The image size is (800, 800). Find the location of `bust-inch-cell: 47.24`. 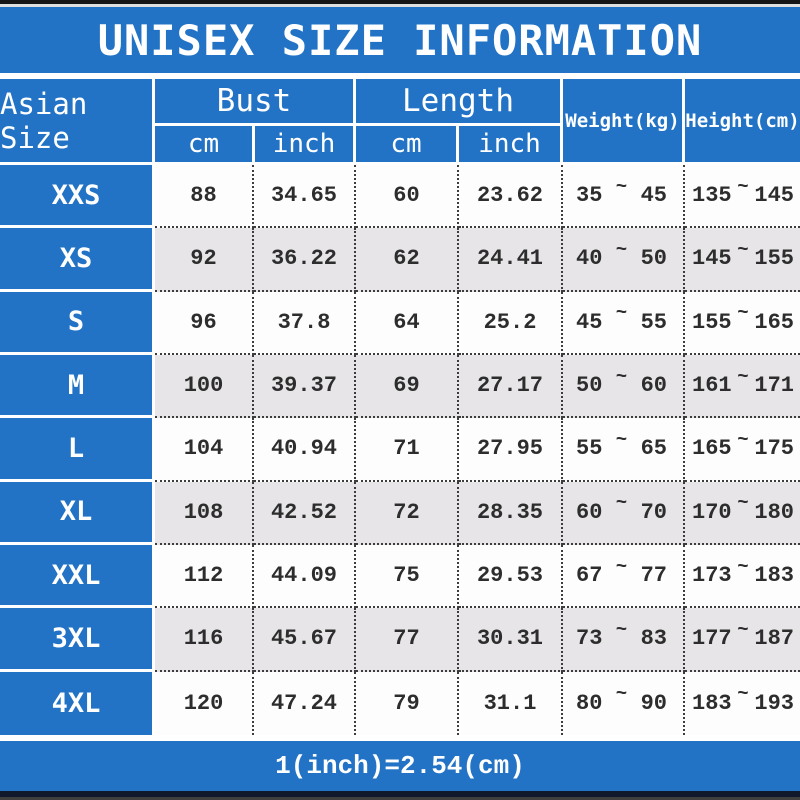

bust-inch-cell: 47.24 is located at coordinates (305, 703).